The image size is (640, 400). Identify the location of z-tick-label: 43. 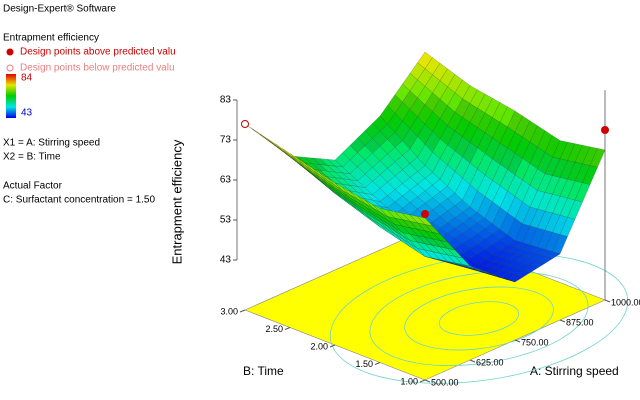
(226, 260).